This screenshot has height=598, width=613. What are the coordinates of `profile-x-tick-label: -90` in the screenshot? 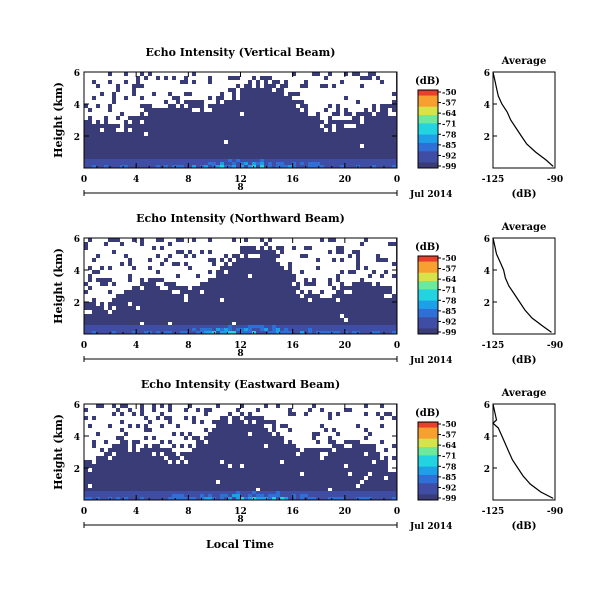 It's located at (555, 180).